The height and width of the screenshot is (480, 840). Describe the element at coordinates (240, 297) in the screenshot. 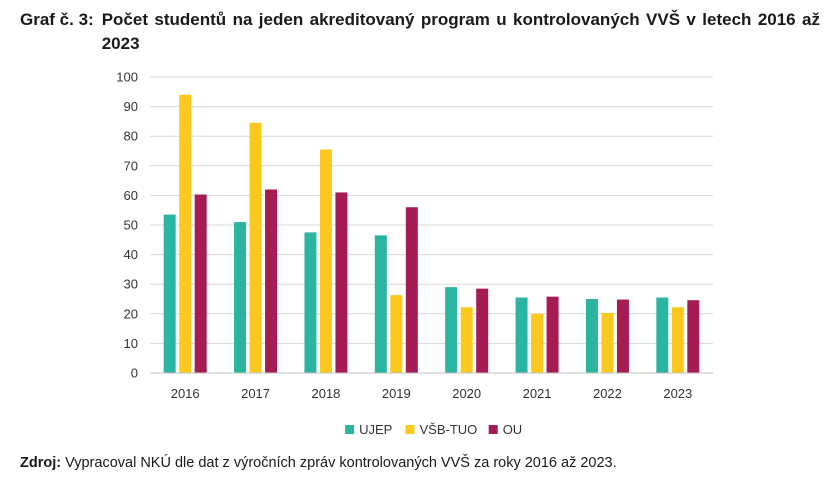

I see `bar-ujep-2017` at that location.